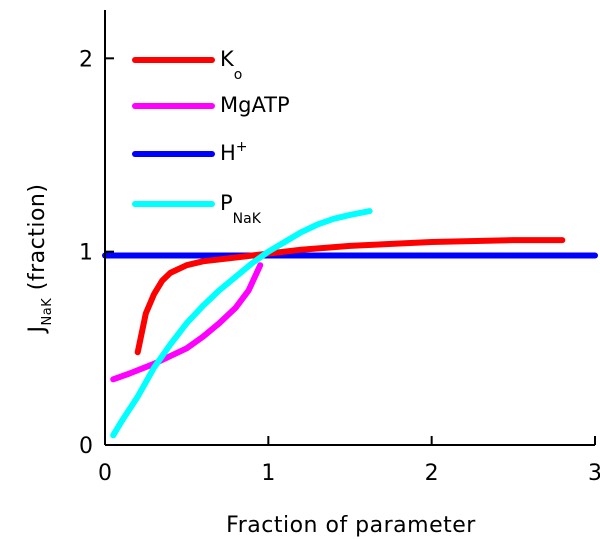 This screenshot has height=539, width=600. I want to click on y-axis-title-sub: NaK, so click(47, 312).